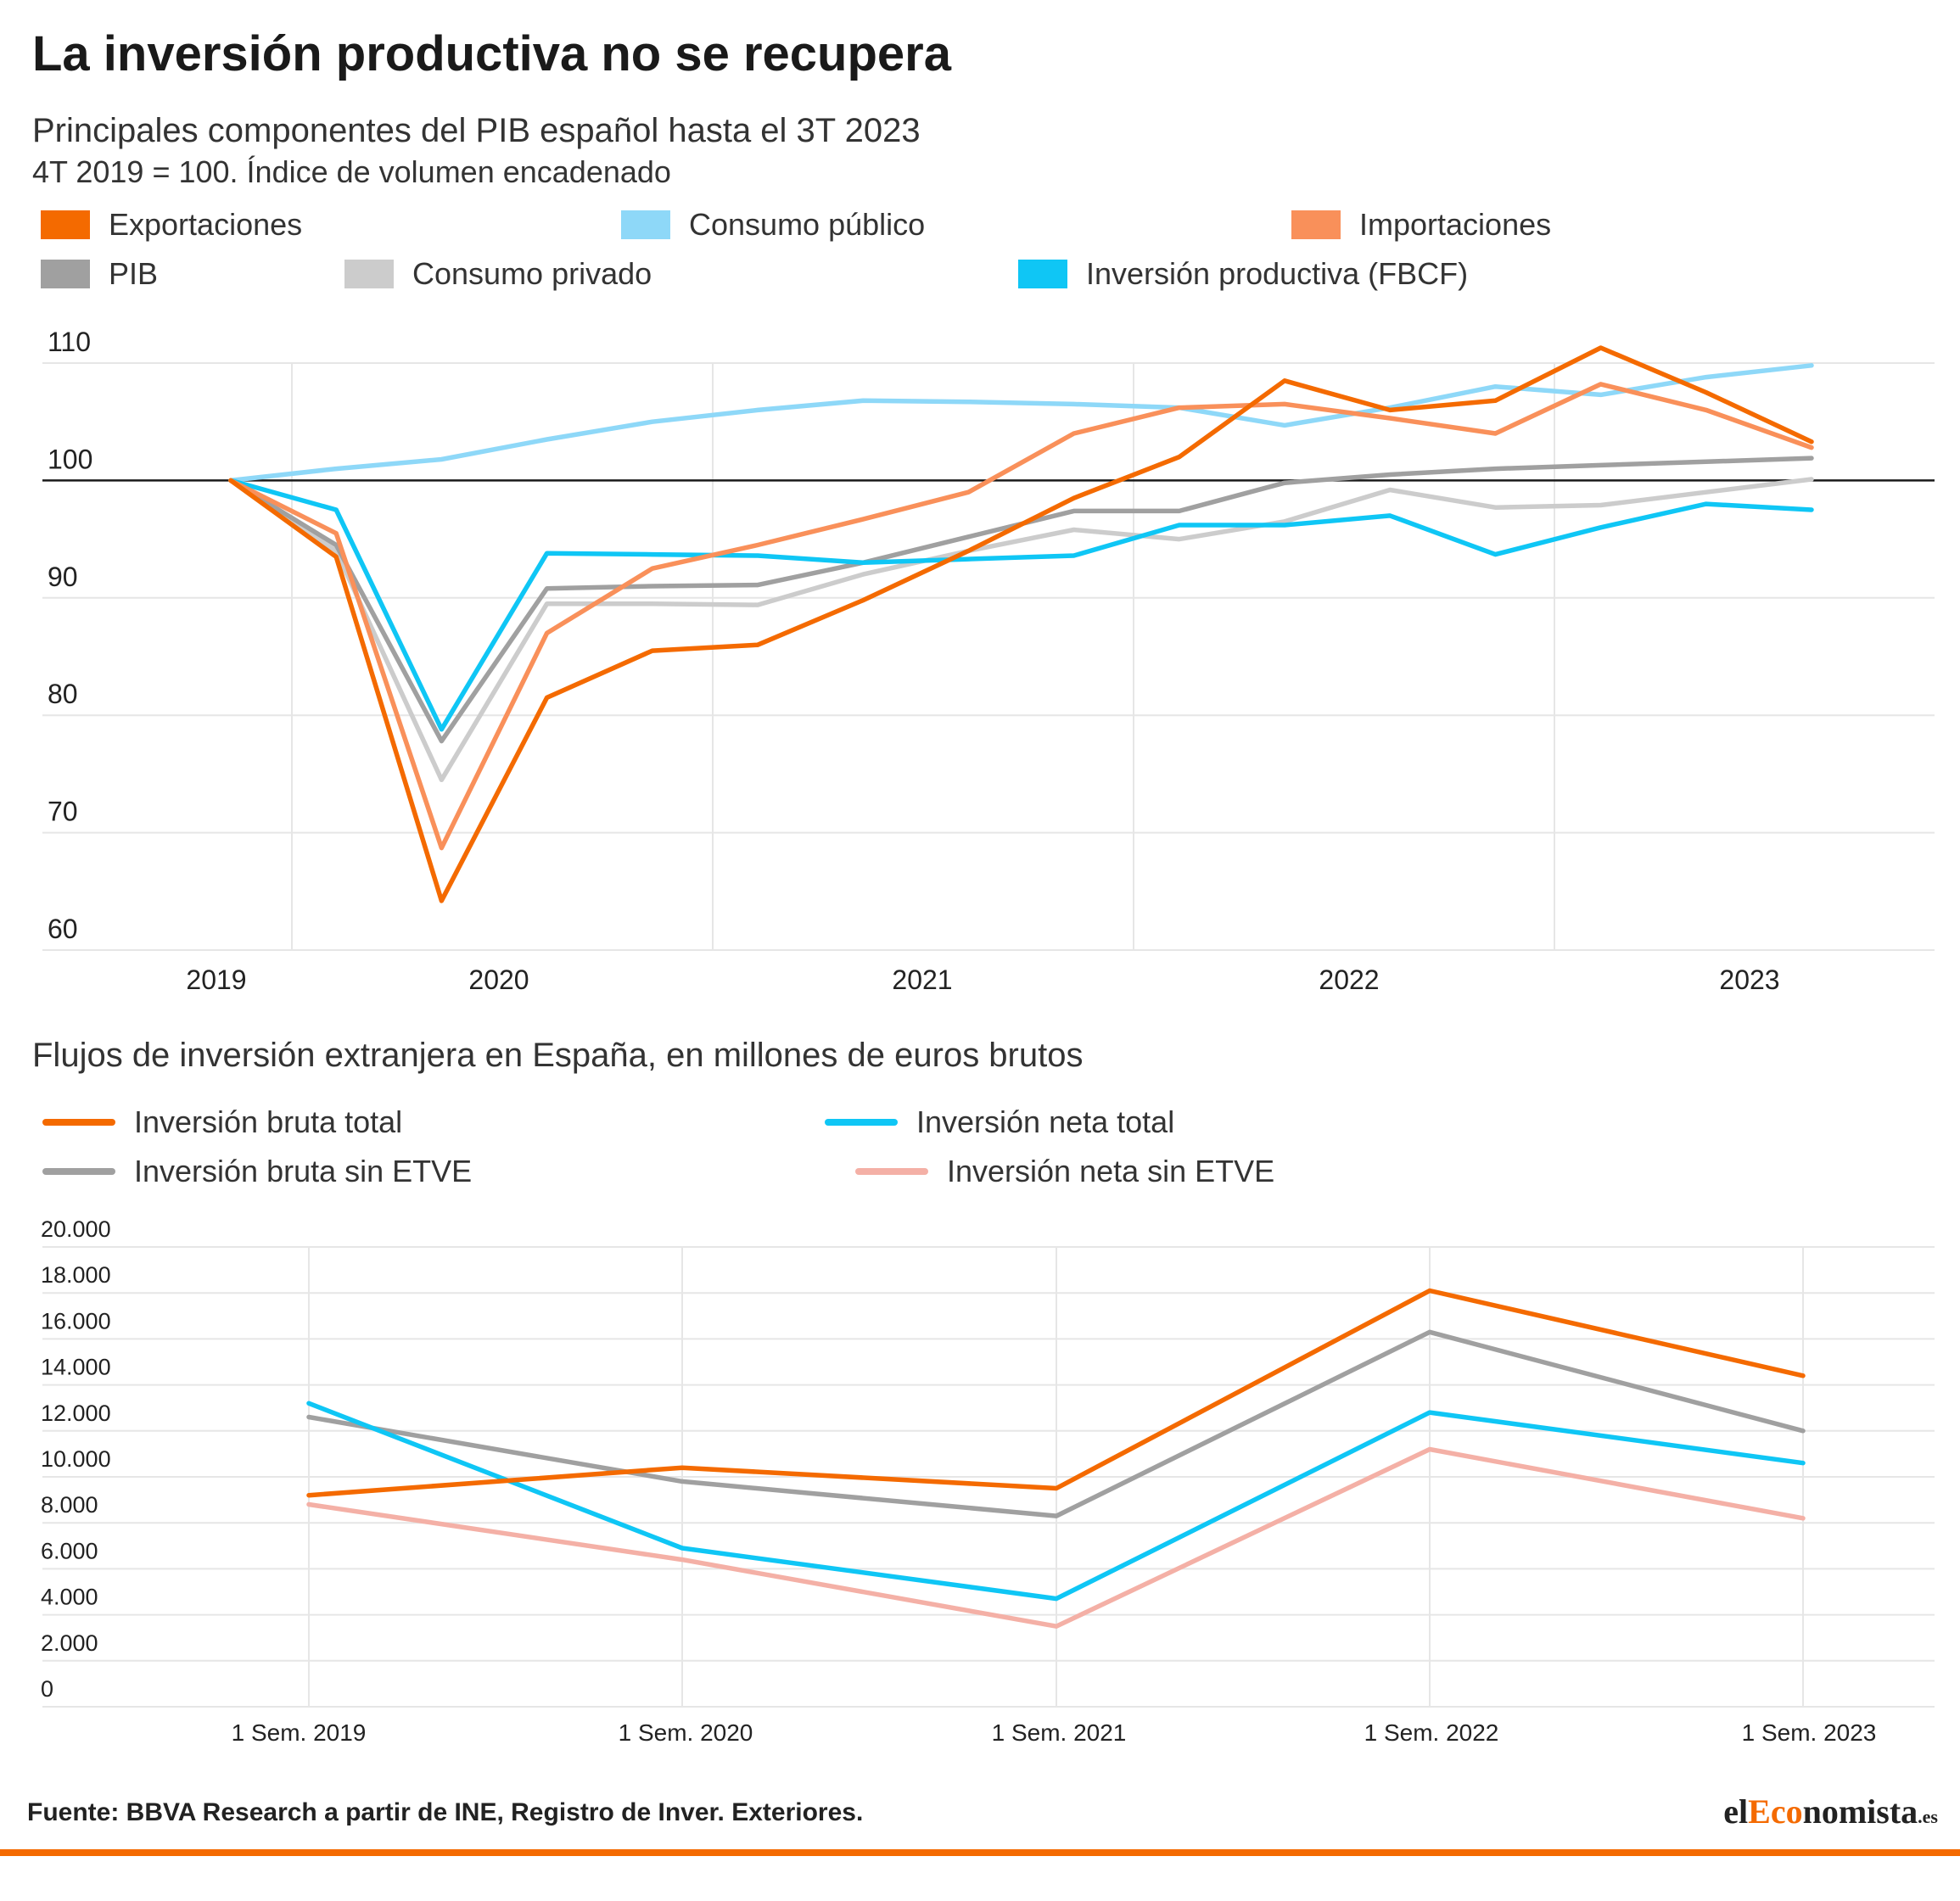 Image resolution: width=1960 pixels, height=1901 pixels. I want to click on y-tick-label: 6.000, so click(69, 1551).